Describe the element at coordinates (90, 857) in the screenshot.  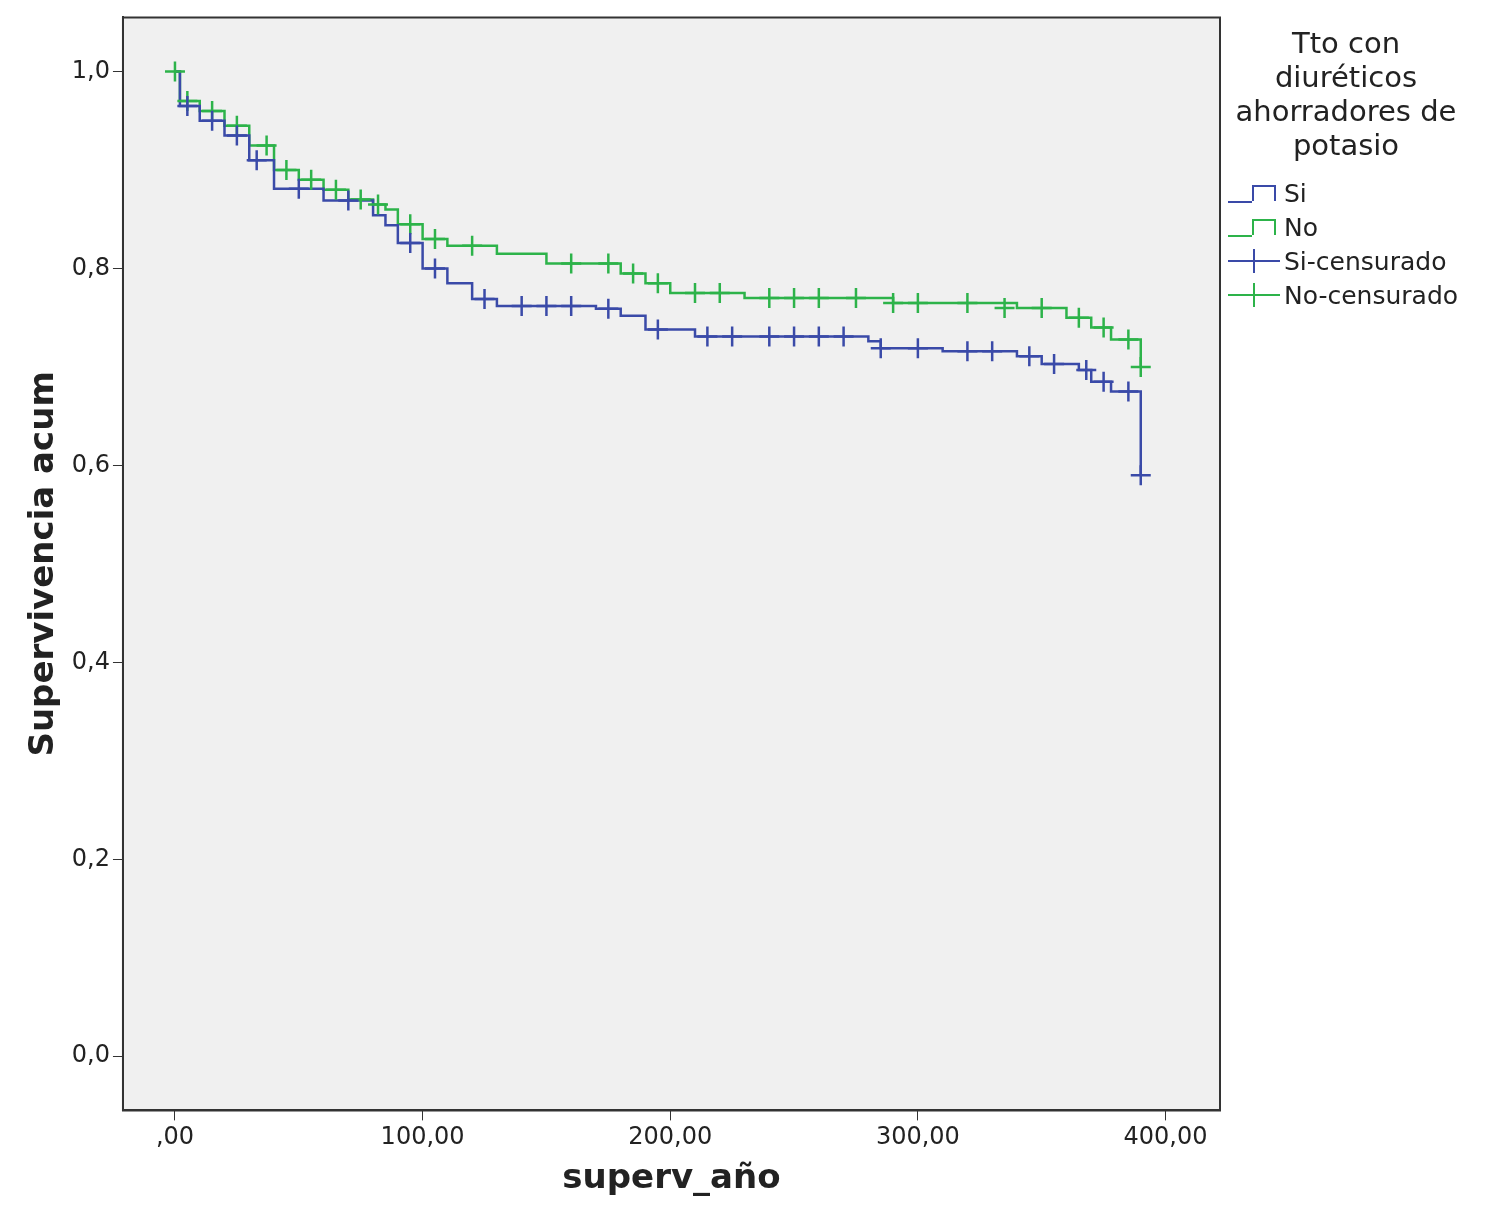
I see `y-tick-label: 0,2` at that location.